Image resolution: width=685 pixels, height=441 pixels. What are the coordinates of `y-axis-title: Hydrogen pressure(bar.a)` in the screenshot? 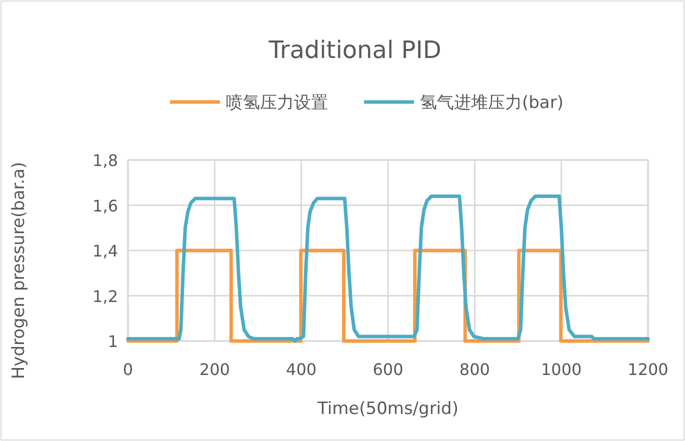 It's located at (19, 271).